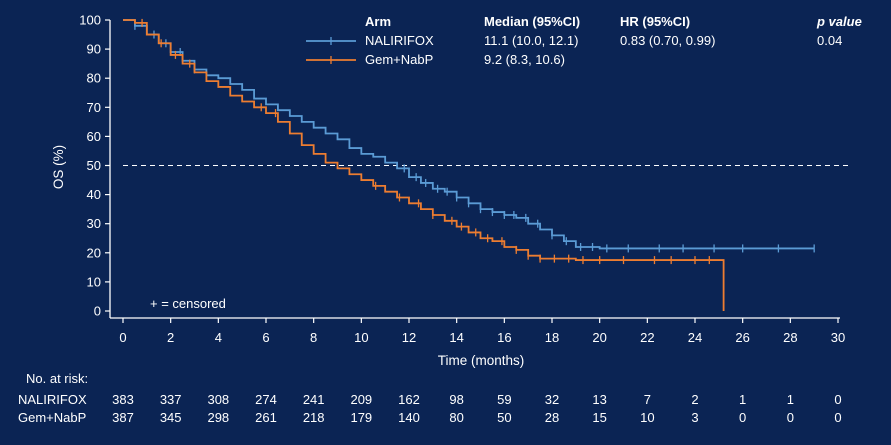 The width and height of the screenshot is (891, 445). I want to click on y-tick-label: 20, so click(94, 252).